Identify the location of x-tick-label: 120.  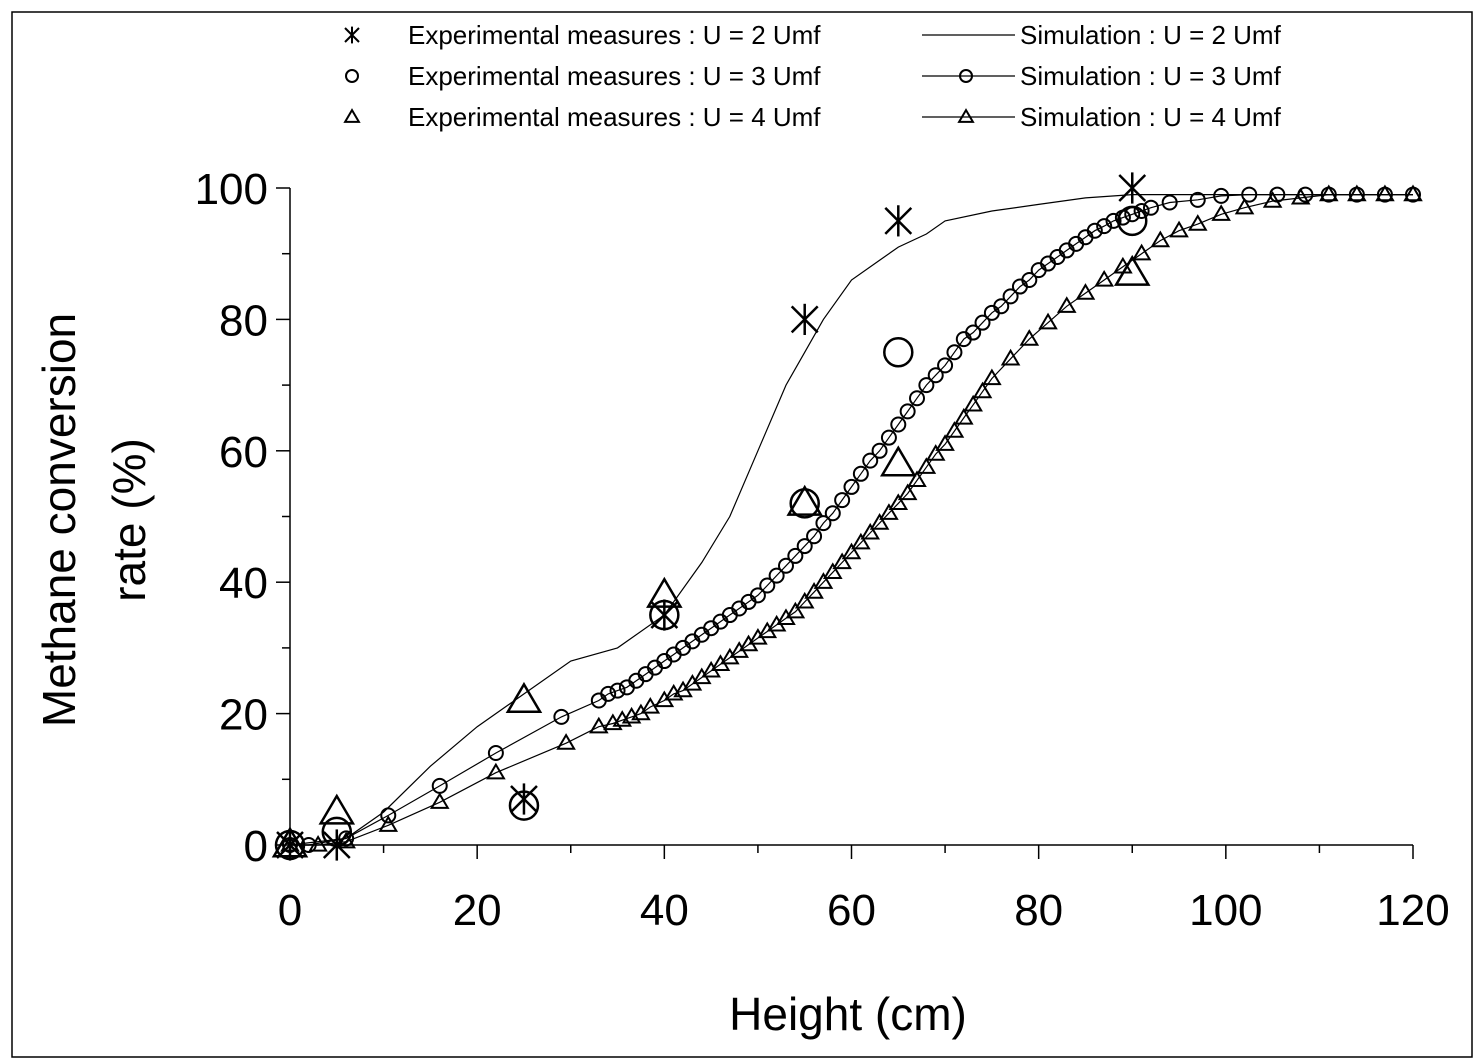
(1412, 910).